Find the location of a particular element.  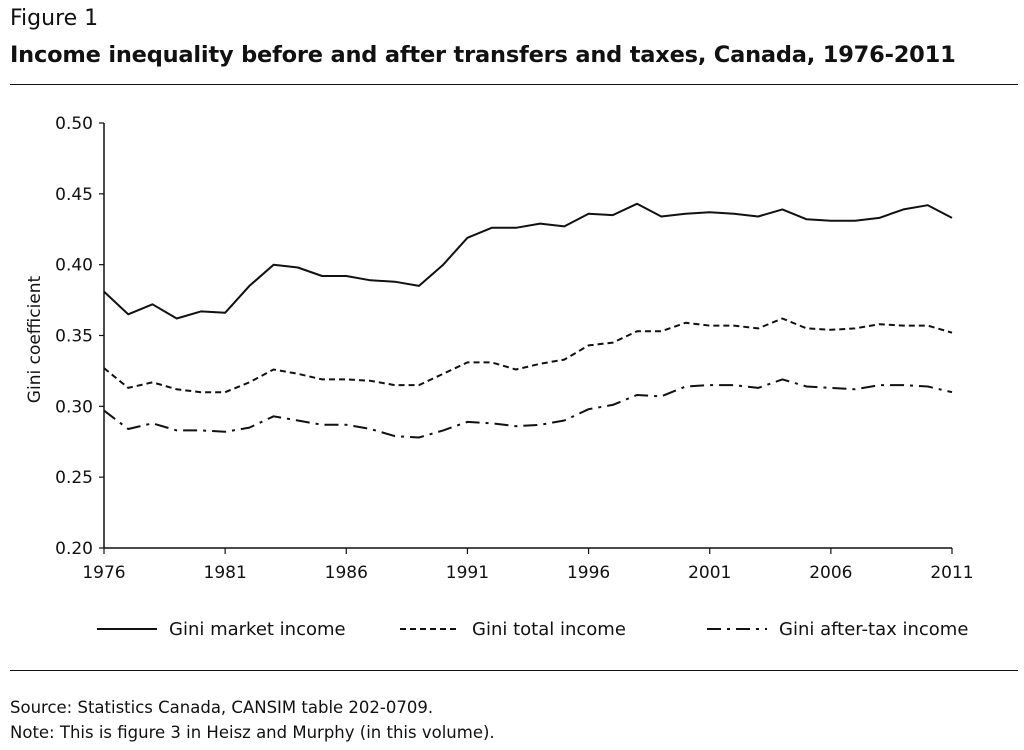

x-tick-label: 2006 is located at coordinates (830, 573).